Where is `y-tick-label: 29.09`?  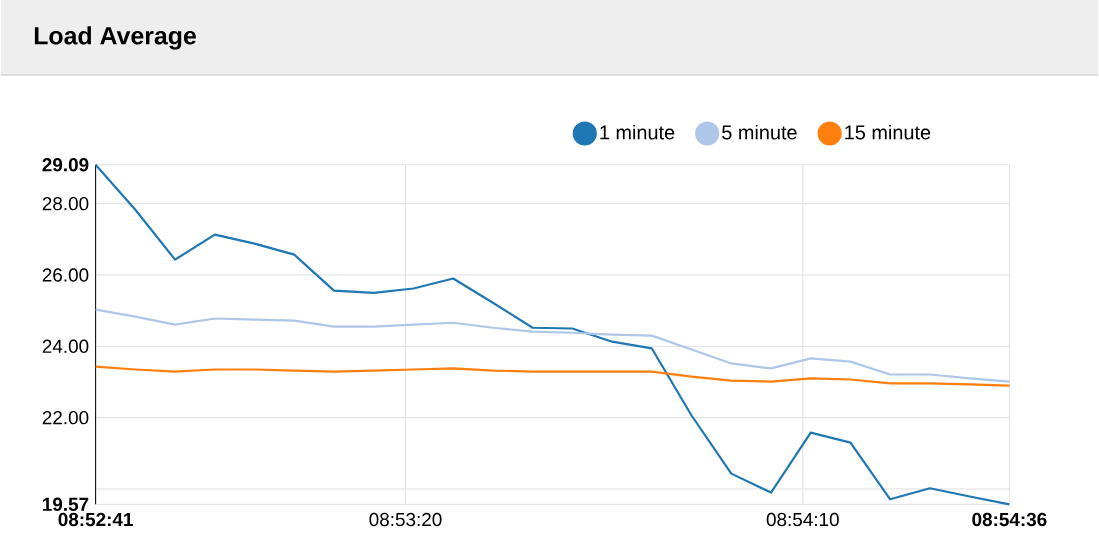 y-tick-label: 29.09 is located at coordinates (65, 164).